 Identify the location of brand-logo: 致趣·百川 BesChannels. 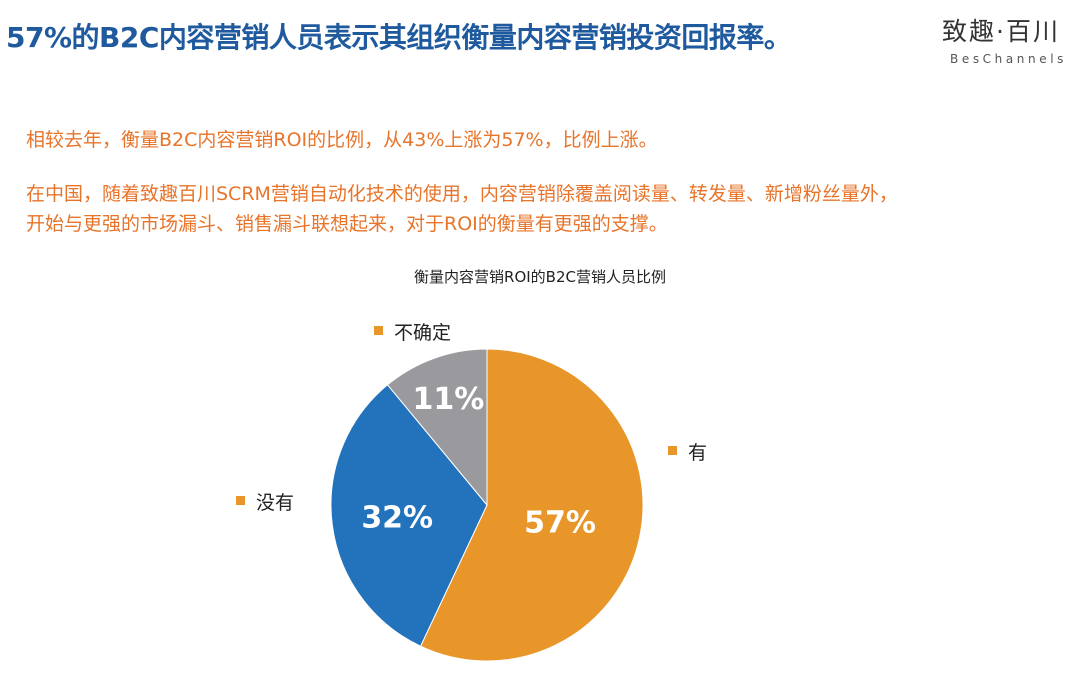
(1008, 42).